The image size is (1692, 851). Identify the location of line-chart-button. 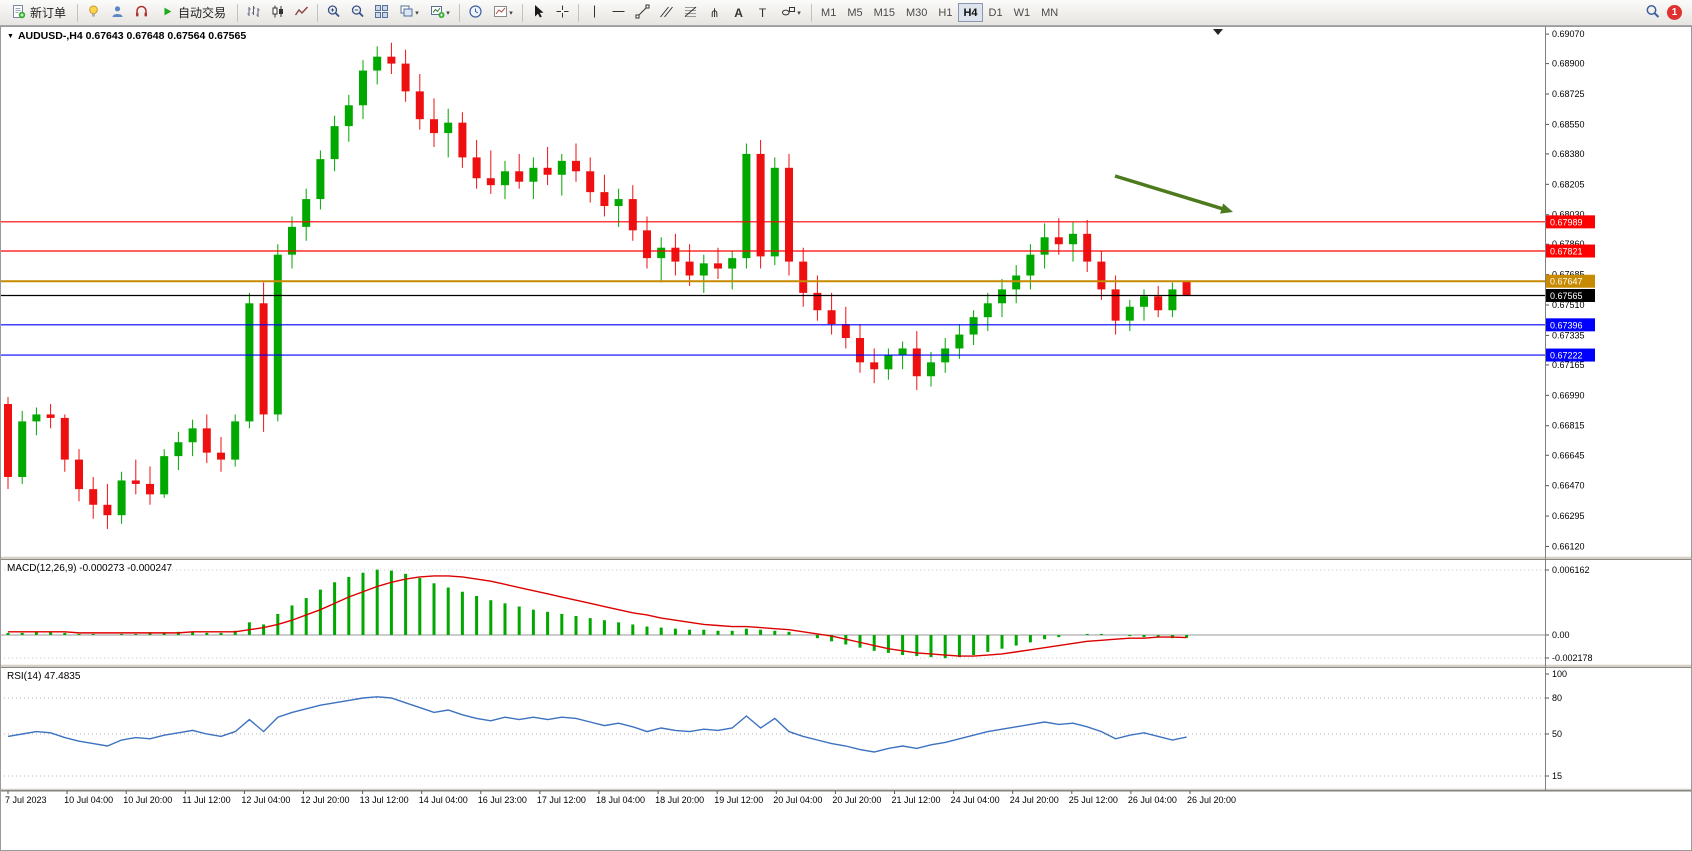
(301, 12).